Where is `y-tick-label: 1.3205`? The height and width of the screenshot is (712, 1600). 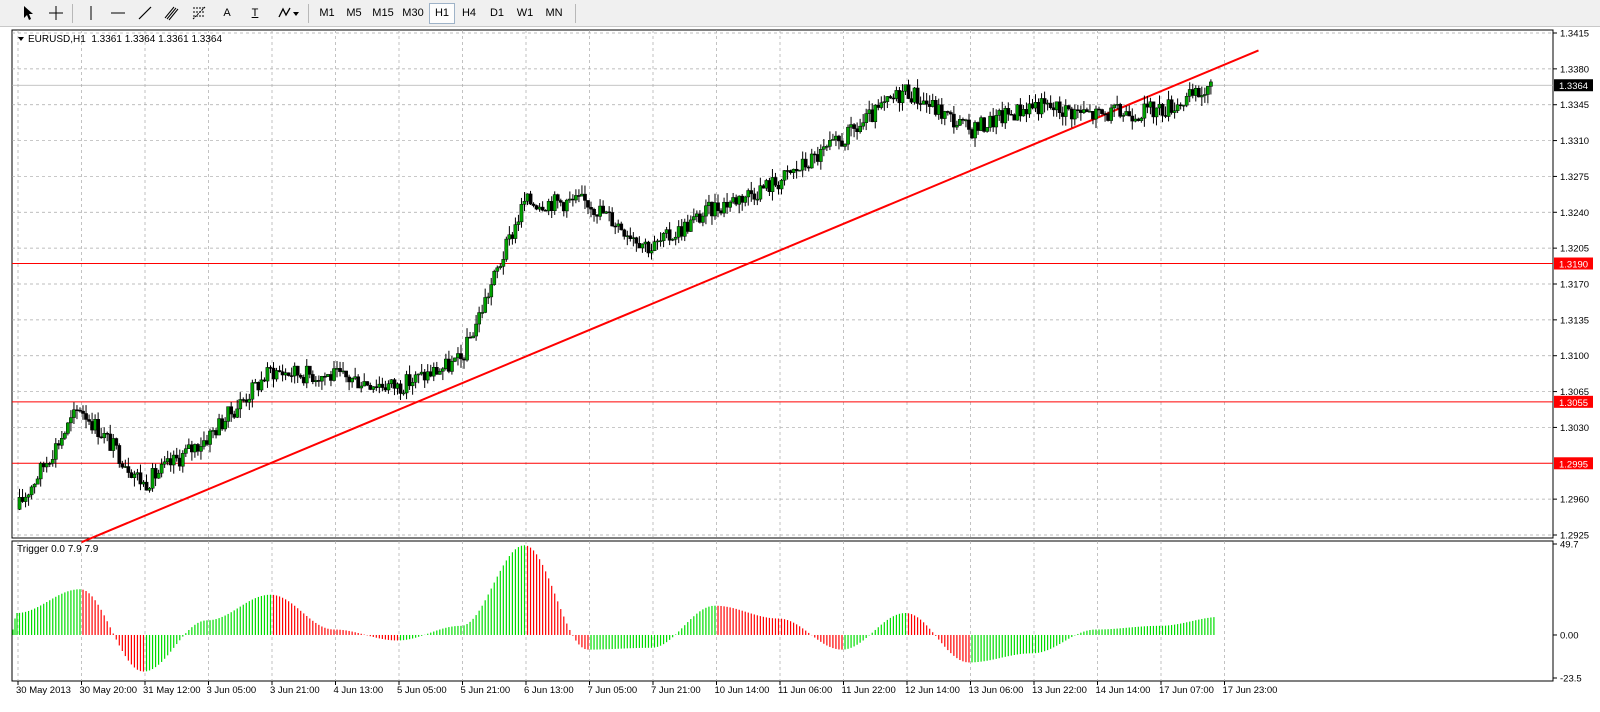 y-tick-label: 1.3205 is located at coordinates (1574, 249).